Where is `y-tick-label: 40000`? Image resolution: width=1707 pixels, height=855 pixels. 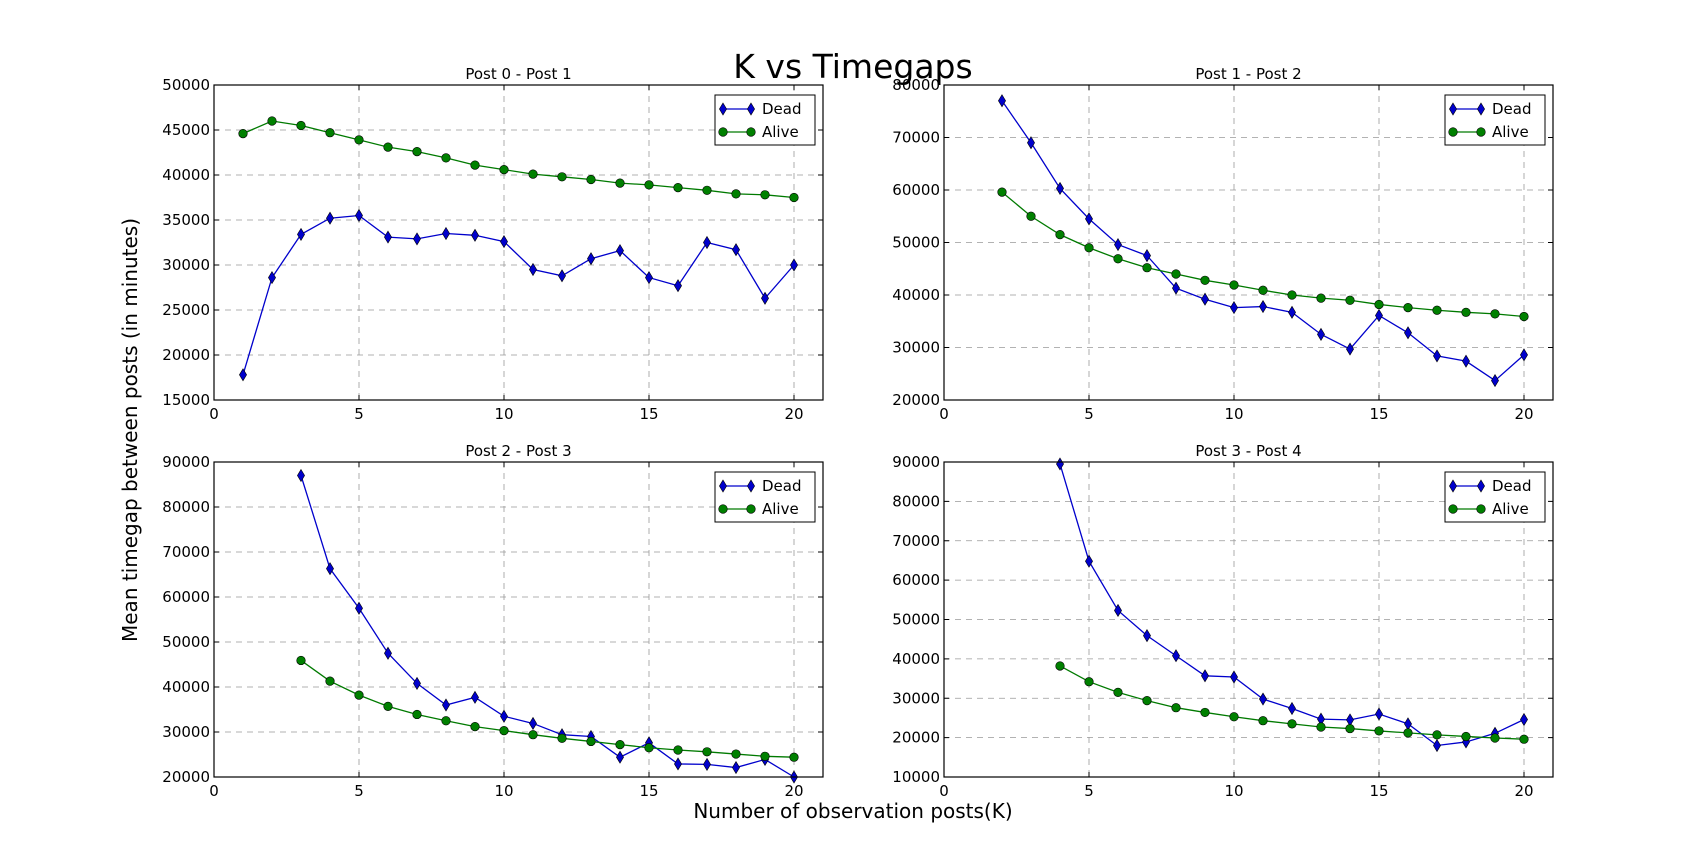 y-tick-label: 40000 is located at coordinates (186, 175).